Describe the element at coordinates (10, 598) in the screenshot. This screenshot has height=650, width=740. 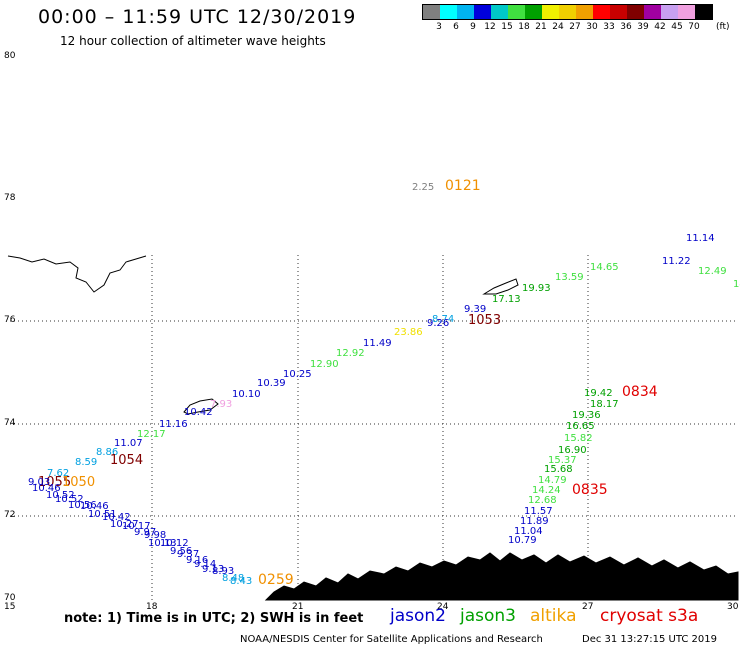
I see `latitude-label: 70` at that location.